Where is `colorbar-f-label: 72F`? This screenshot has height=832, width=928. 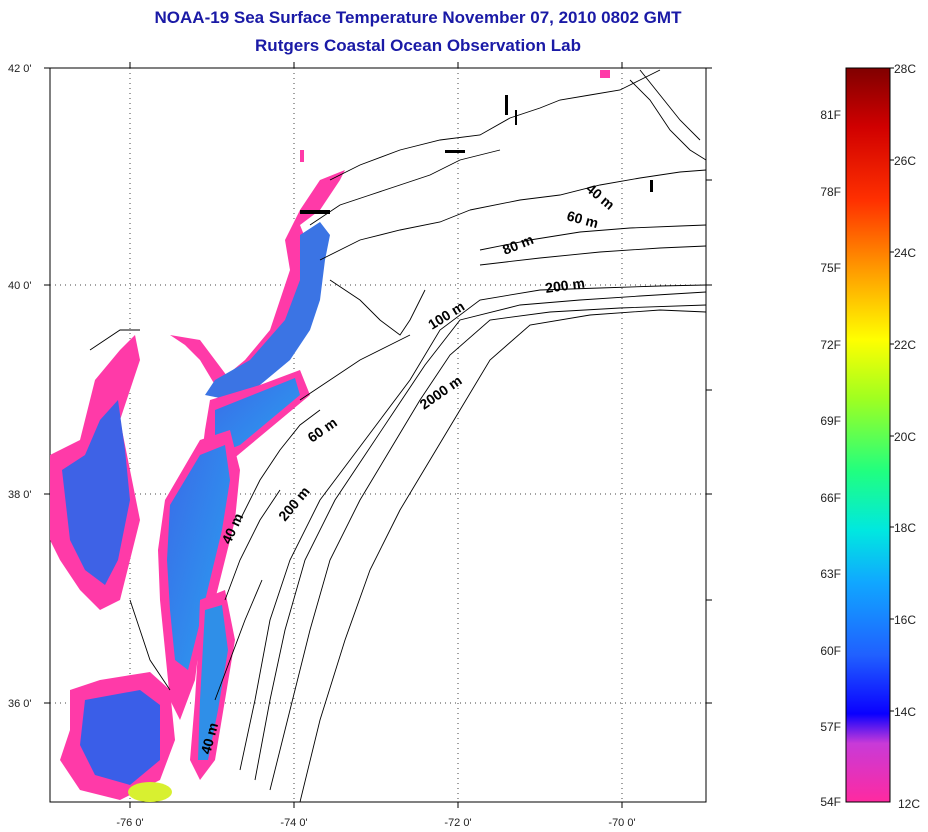 colorbar-f-label: 72F is located at coordinates (830, 345).